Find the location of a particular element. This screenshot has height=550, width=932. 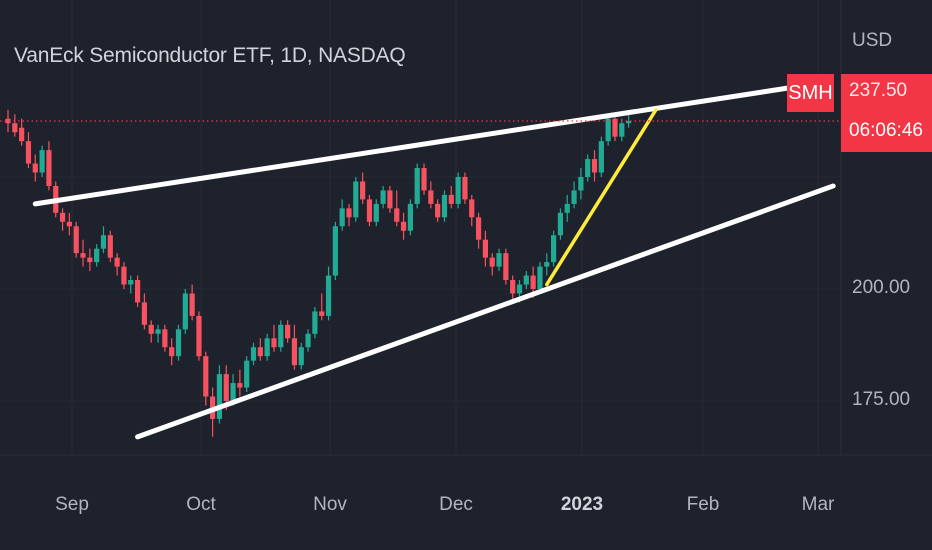

x-tick-label: 2023 is located at coordinates (582, 504).